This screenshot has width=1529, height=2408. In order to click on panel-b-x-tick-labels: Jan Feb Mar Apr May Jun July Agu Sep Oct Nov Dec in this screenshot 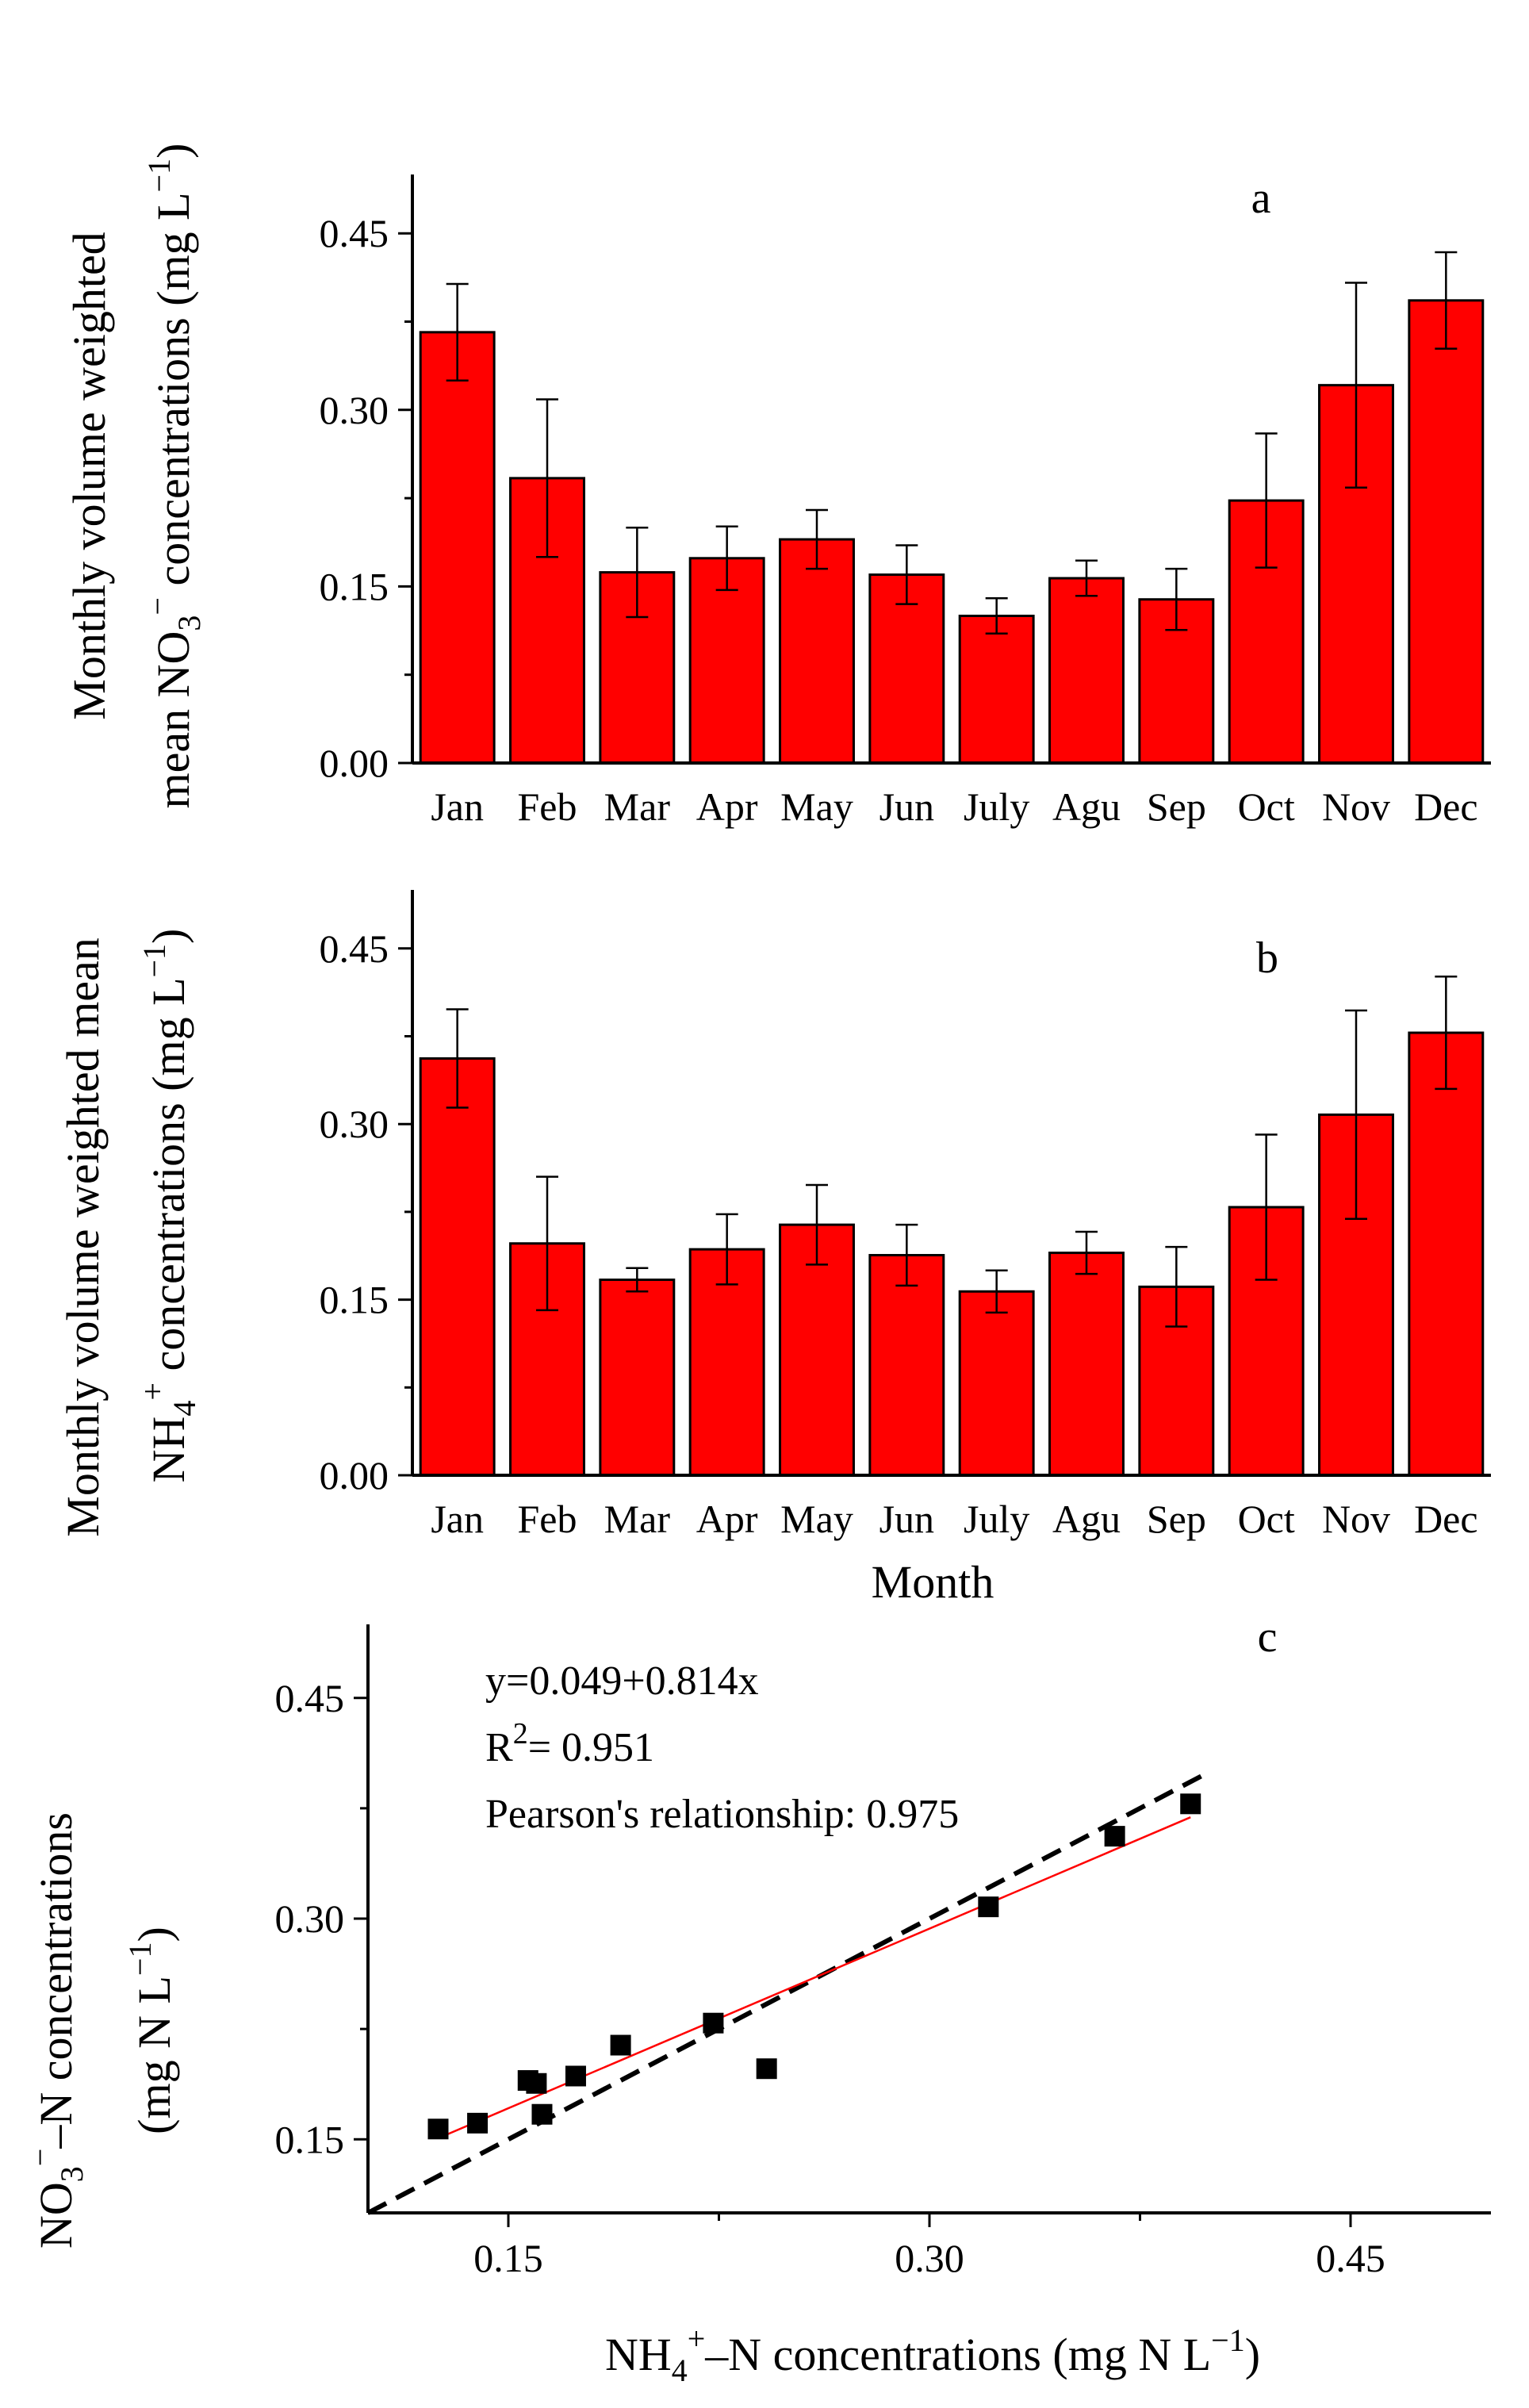, I will do `click(954, 1519)`.